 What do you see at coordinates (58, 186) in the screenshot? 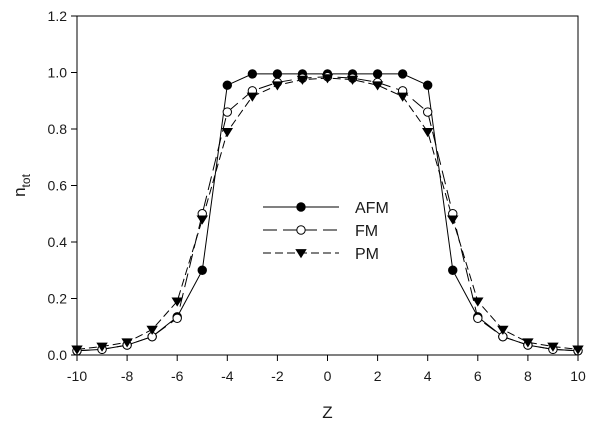
I see `y-tick-label-3: 0.6` at bounding box center [58, 186].